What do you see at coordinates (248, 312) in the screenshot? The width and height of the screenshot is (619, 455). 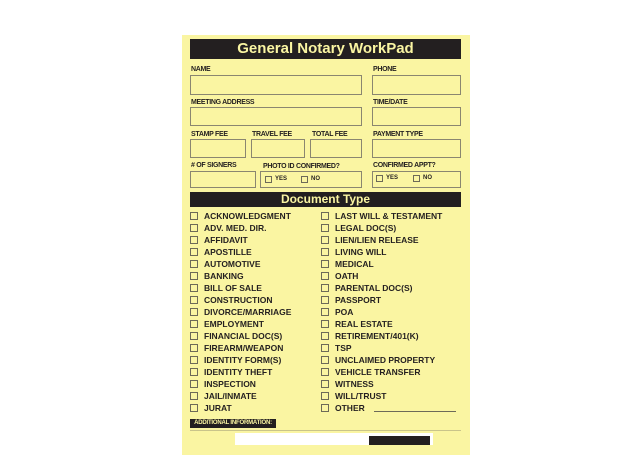 I see `doc-label: DIVORCE/MARRIAGE` at bounding box center [248, 312].